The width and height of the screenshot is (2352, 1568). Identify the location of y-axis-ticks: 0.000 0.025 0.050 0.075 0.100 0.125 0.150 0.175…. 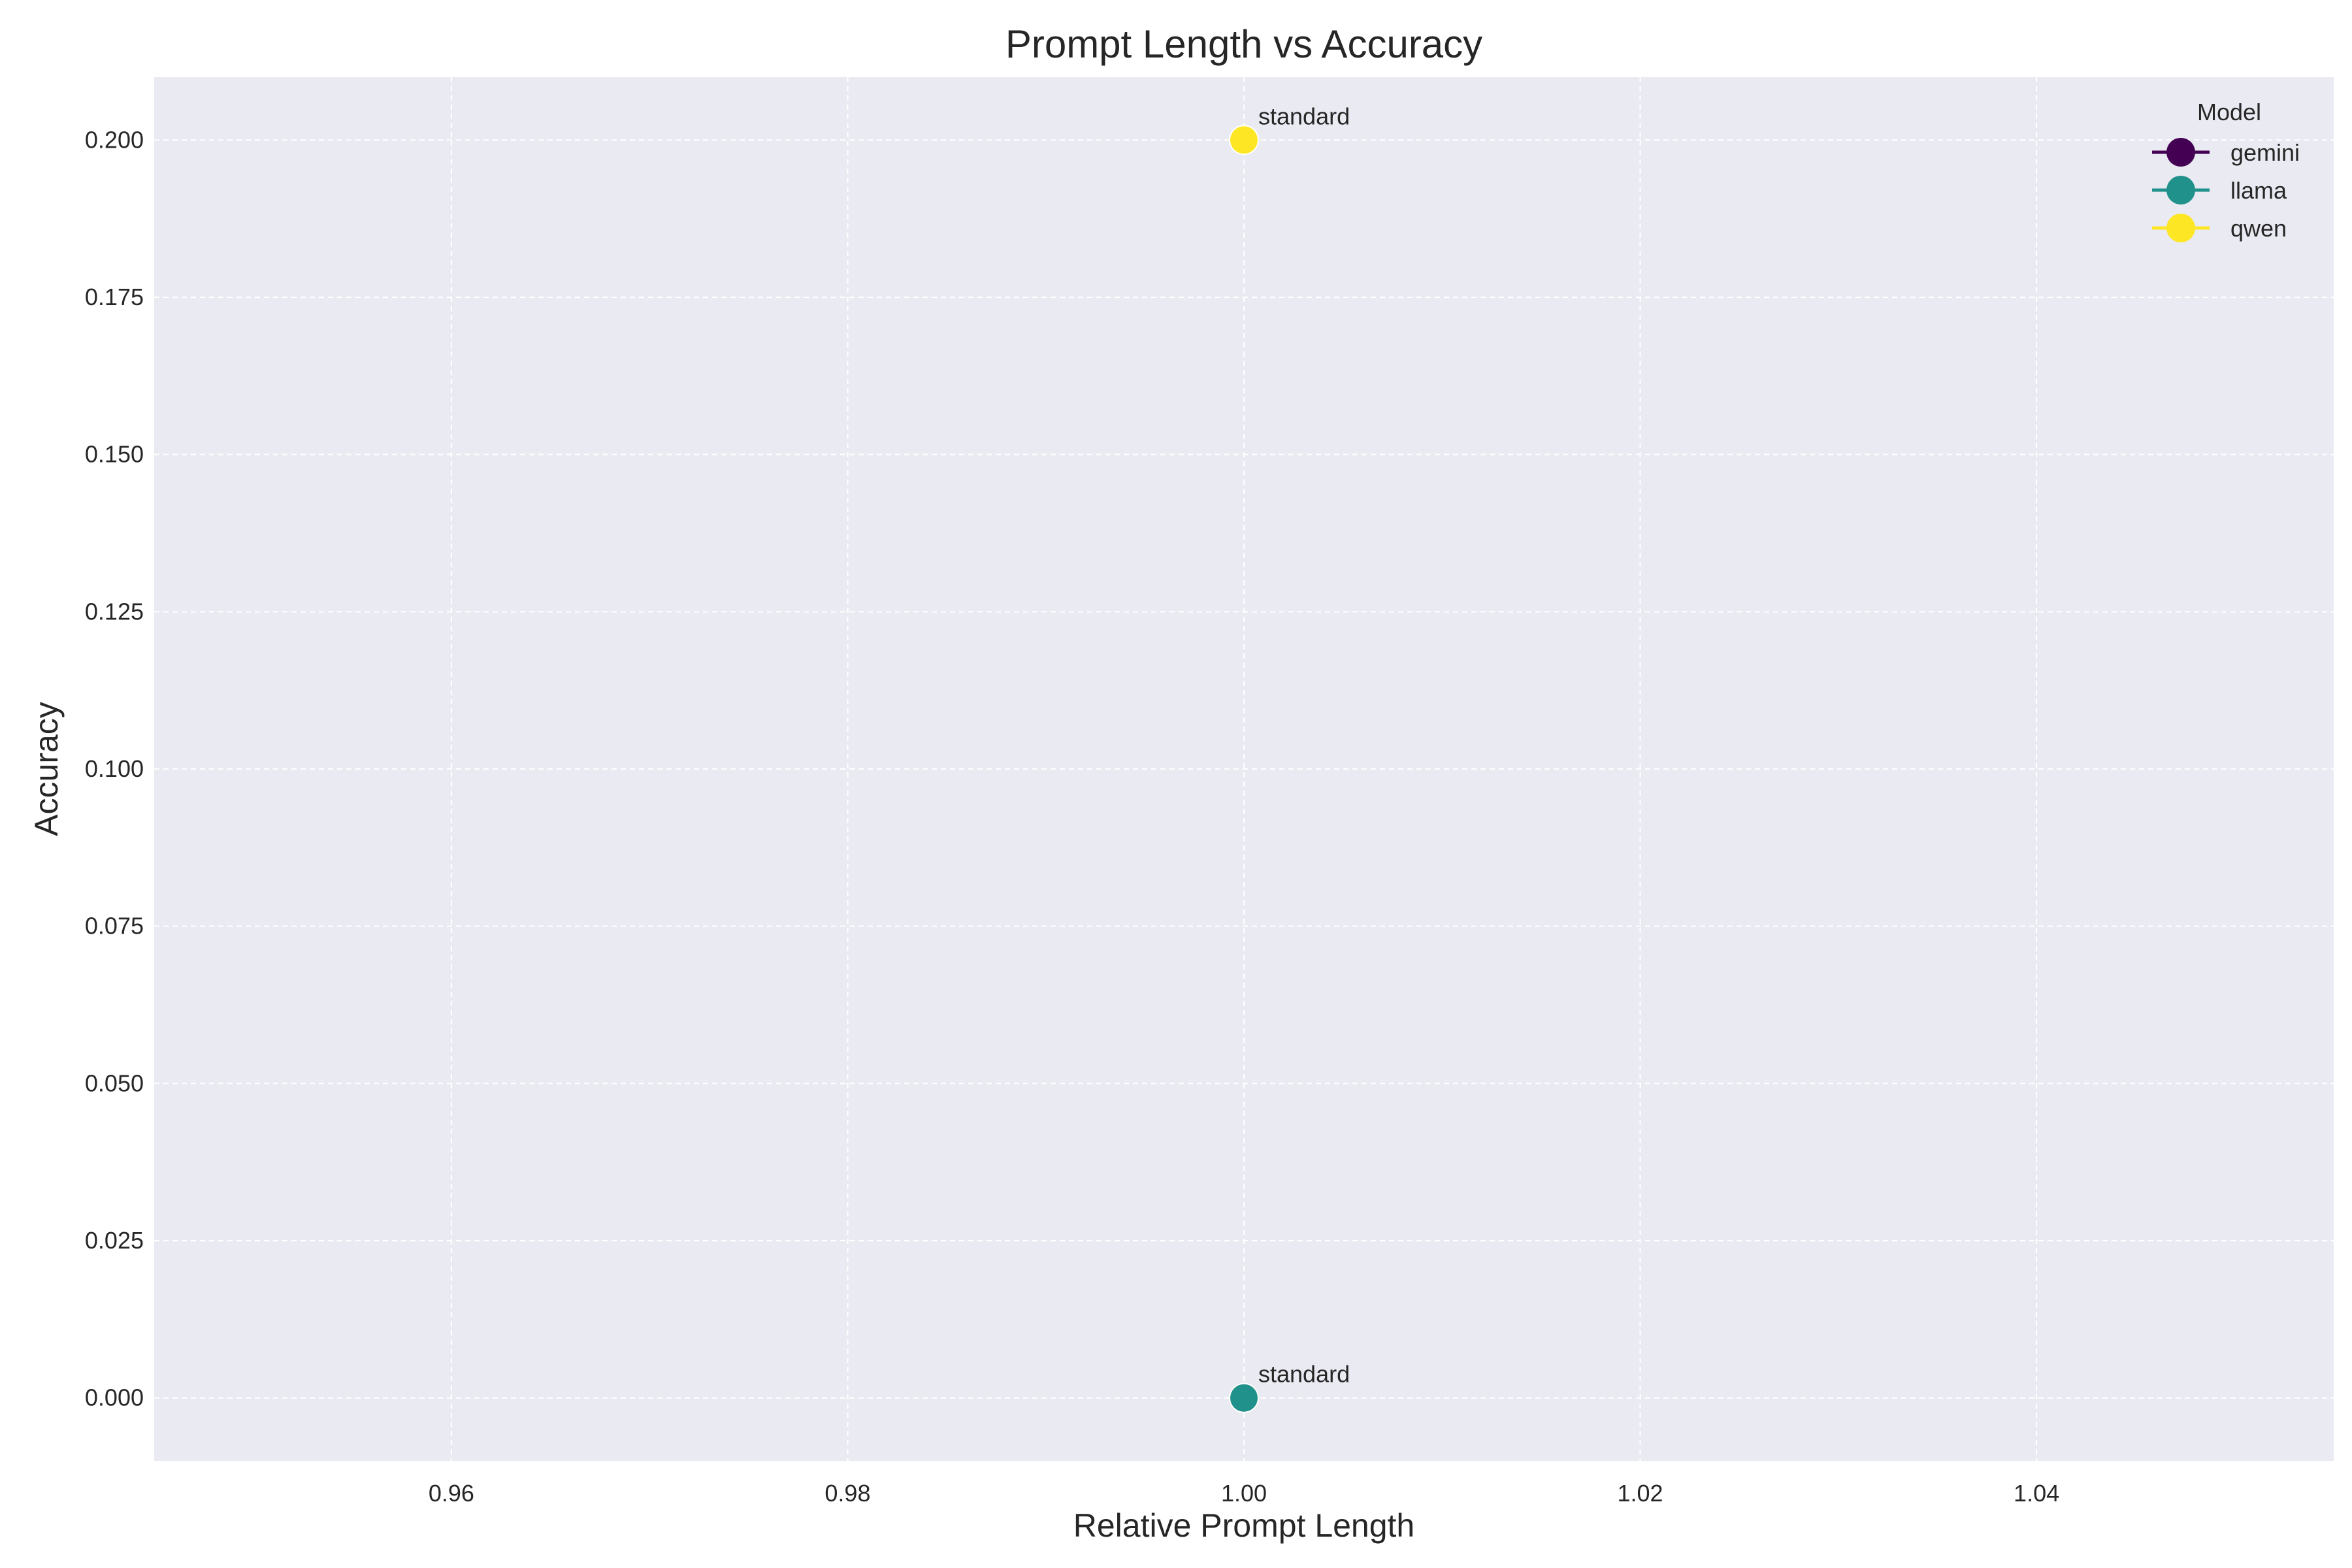
(114, 768).